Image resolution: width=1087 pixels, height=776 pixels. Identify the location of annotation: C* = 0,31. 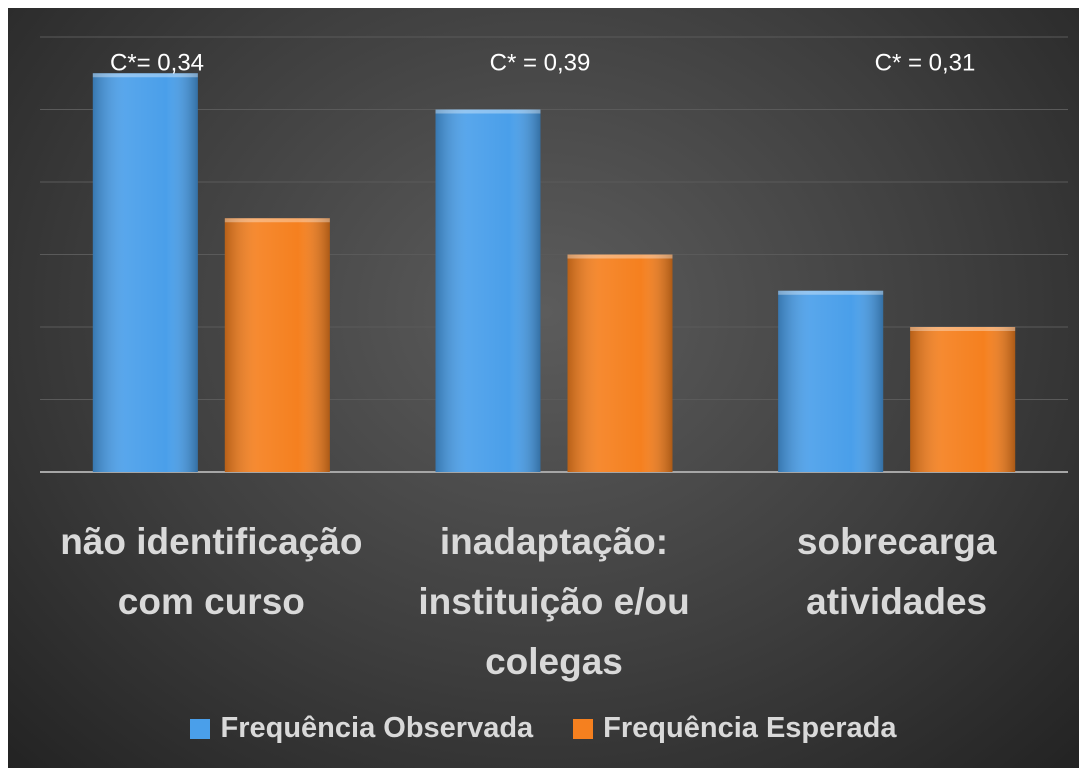
(925, 62).